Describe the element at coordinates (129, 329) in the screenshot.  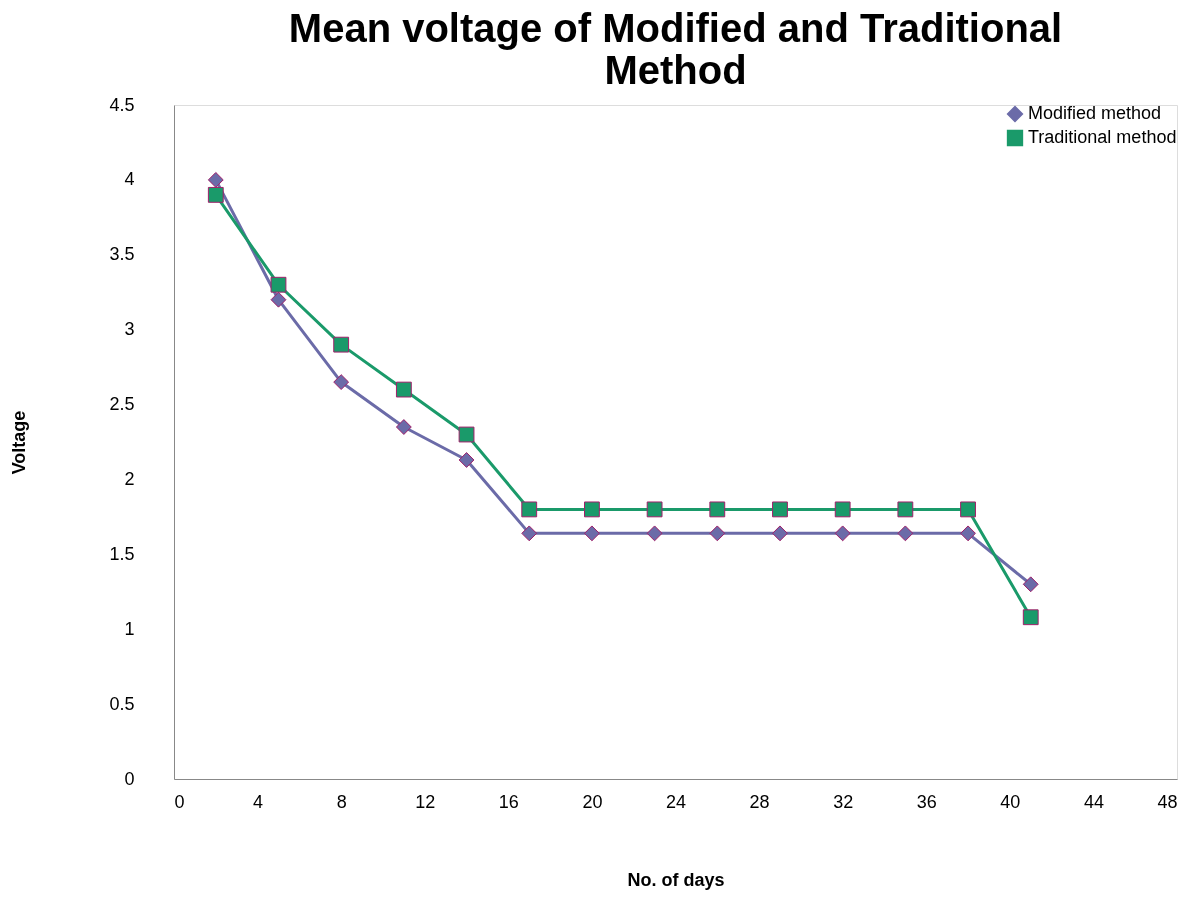
I see `y-tick-label: 3` at that location.